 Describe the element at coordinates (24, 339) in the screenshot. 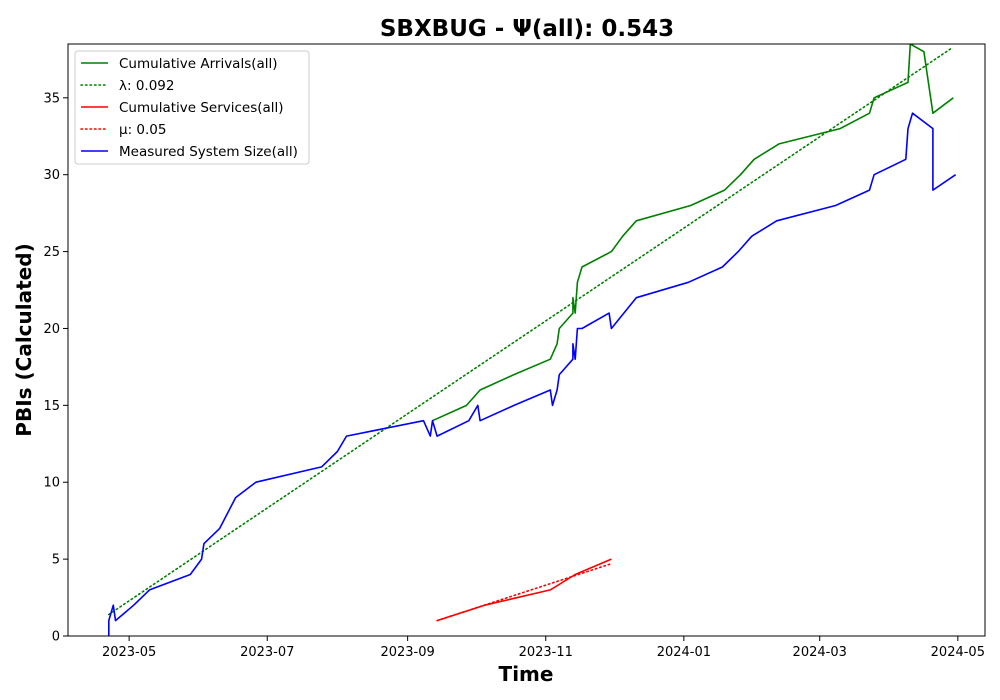

I see `y-axis-title: PBIs (Calculated)` at that location.